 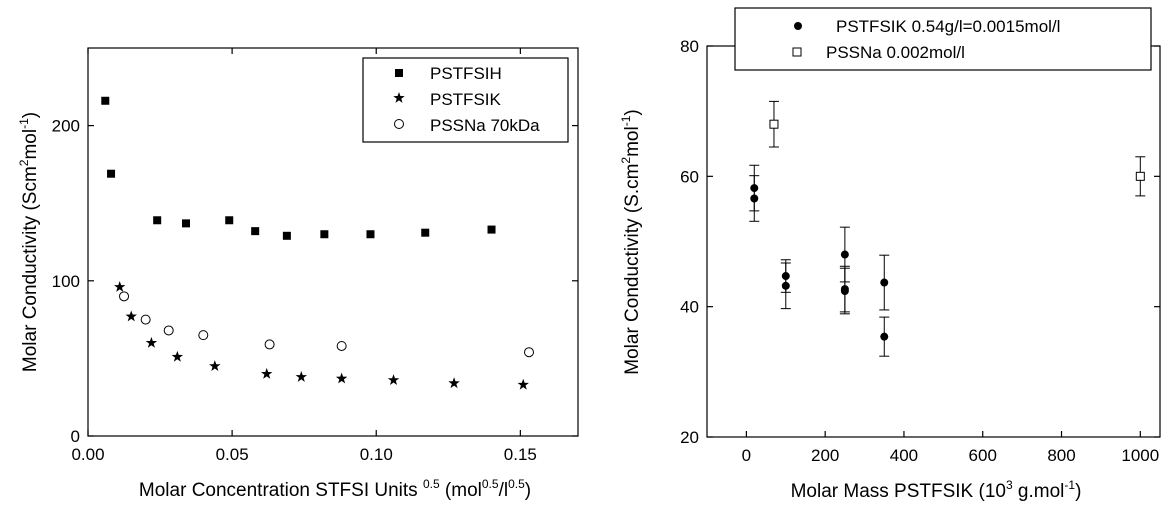 What do you see at coordinates (631, 241) in the screenshot?
I see `right-y-axis-title: Molar Conductivity (S.cm2mol-1)` at bounding box center [631, 241].